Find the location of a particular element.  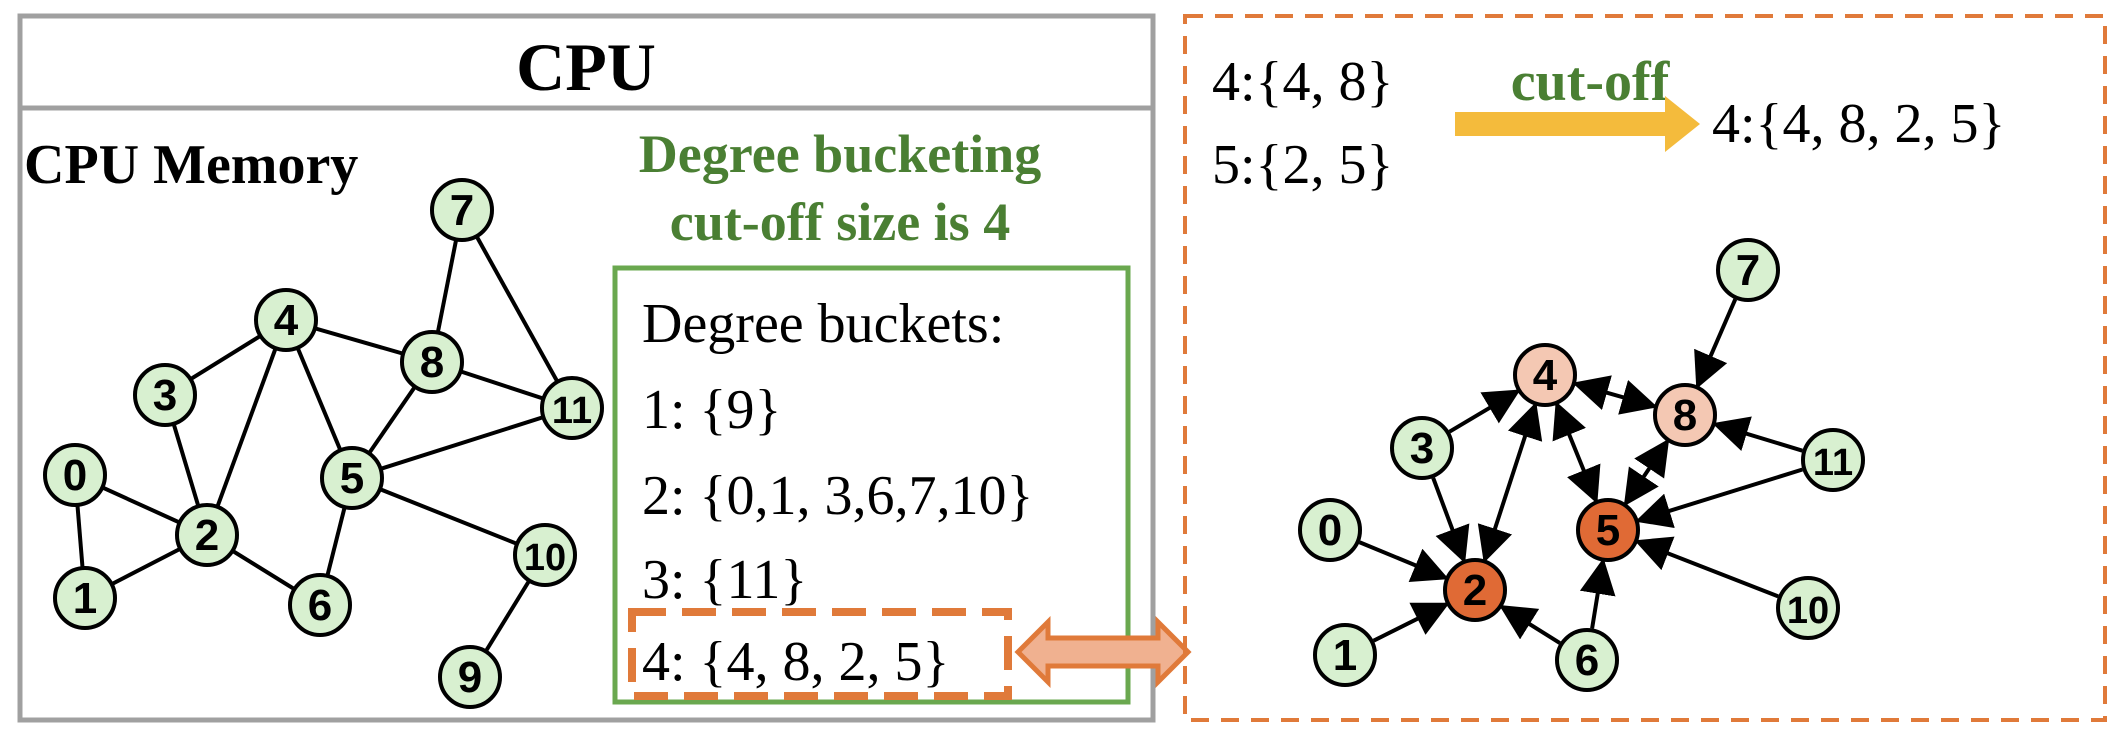

gpu-node-0: 0 is located at coordinates (1330, 530).